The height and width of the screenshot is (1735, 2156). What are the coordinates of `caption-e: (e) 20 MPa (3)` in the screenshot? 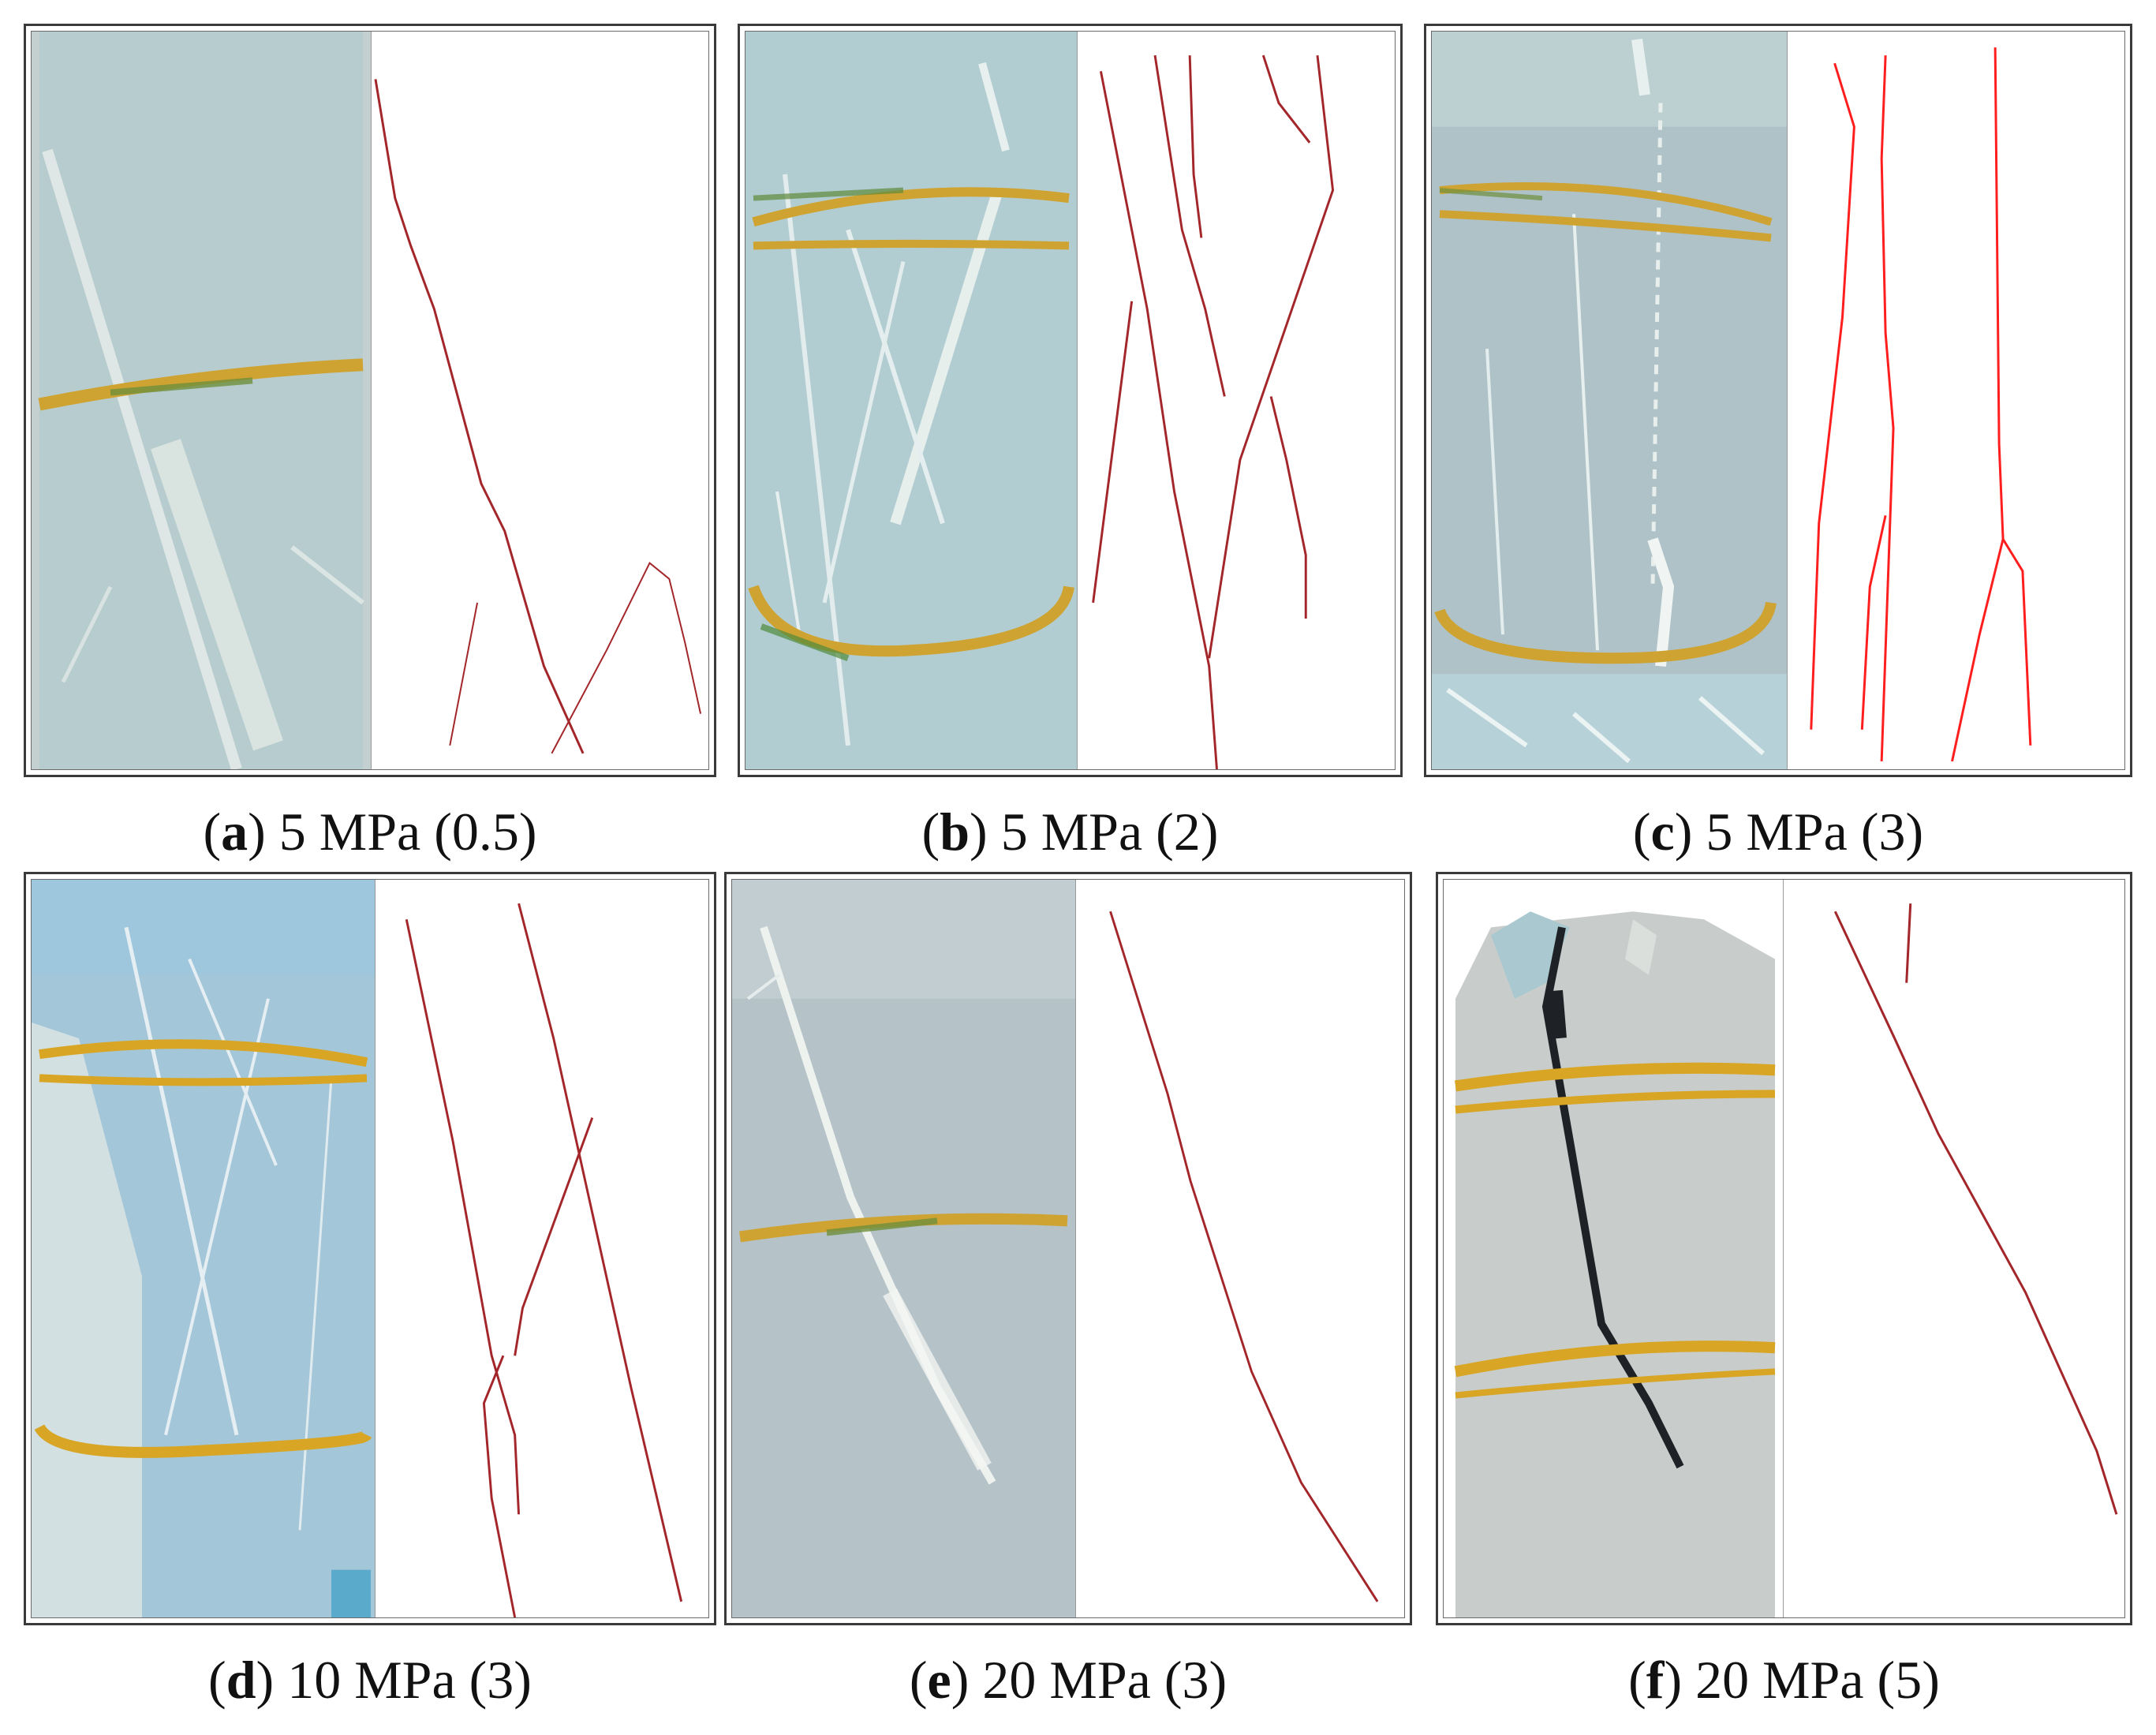 It's located at (1068, 1680).